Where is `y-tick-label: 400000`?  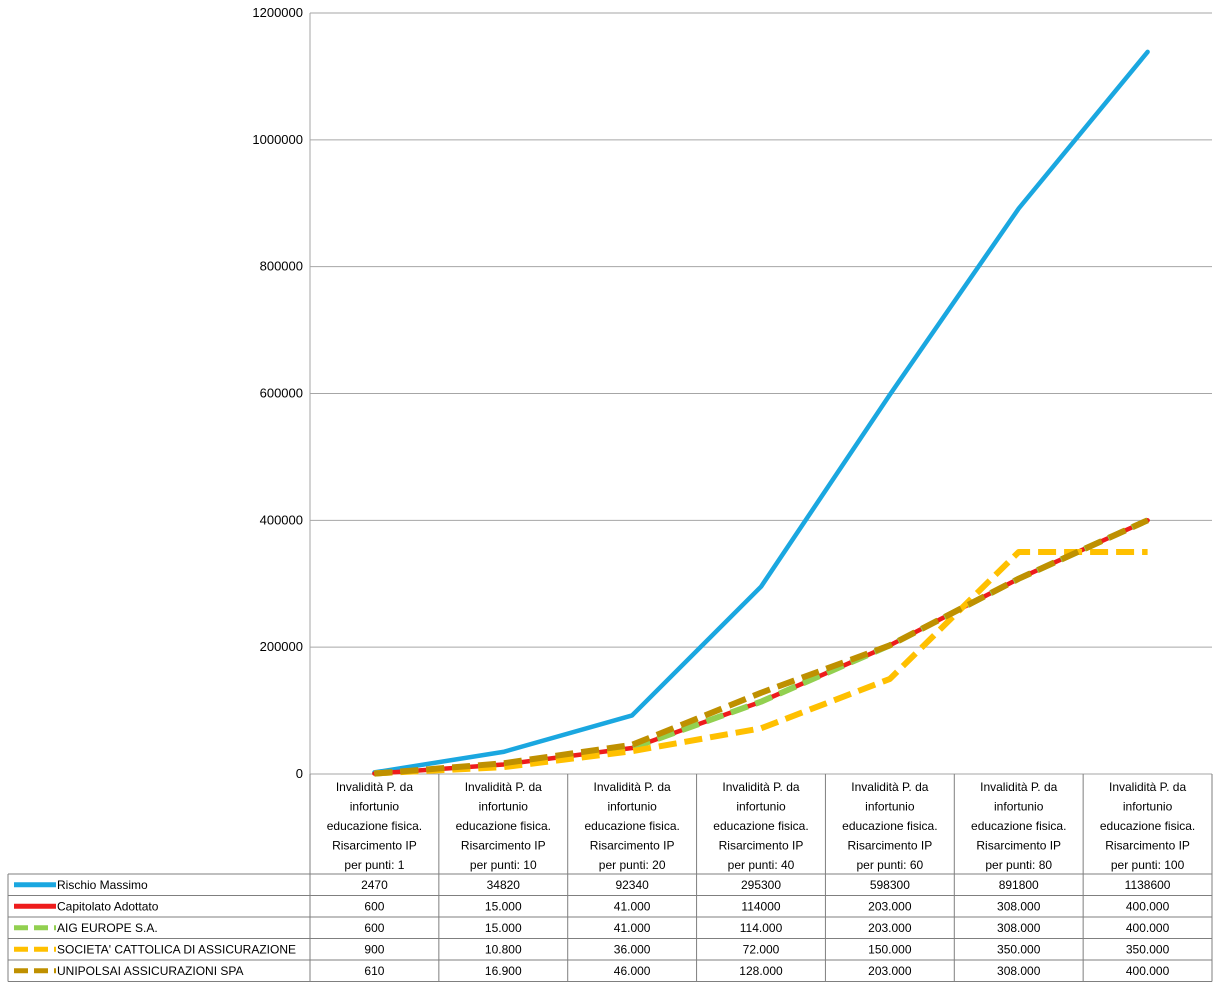 y-tick-label: 400000 is located at coordinates (281, 519).